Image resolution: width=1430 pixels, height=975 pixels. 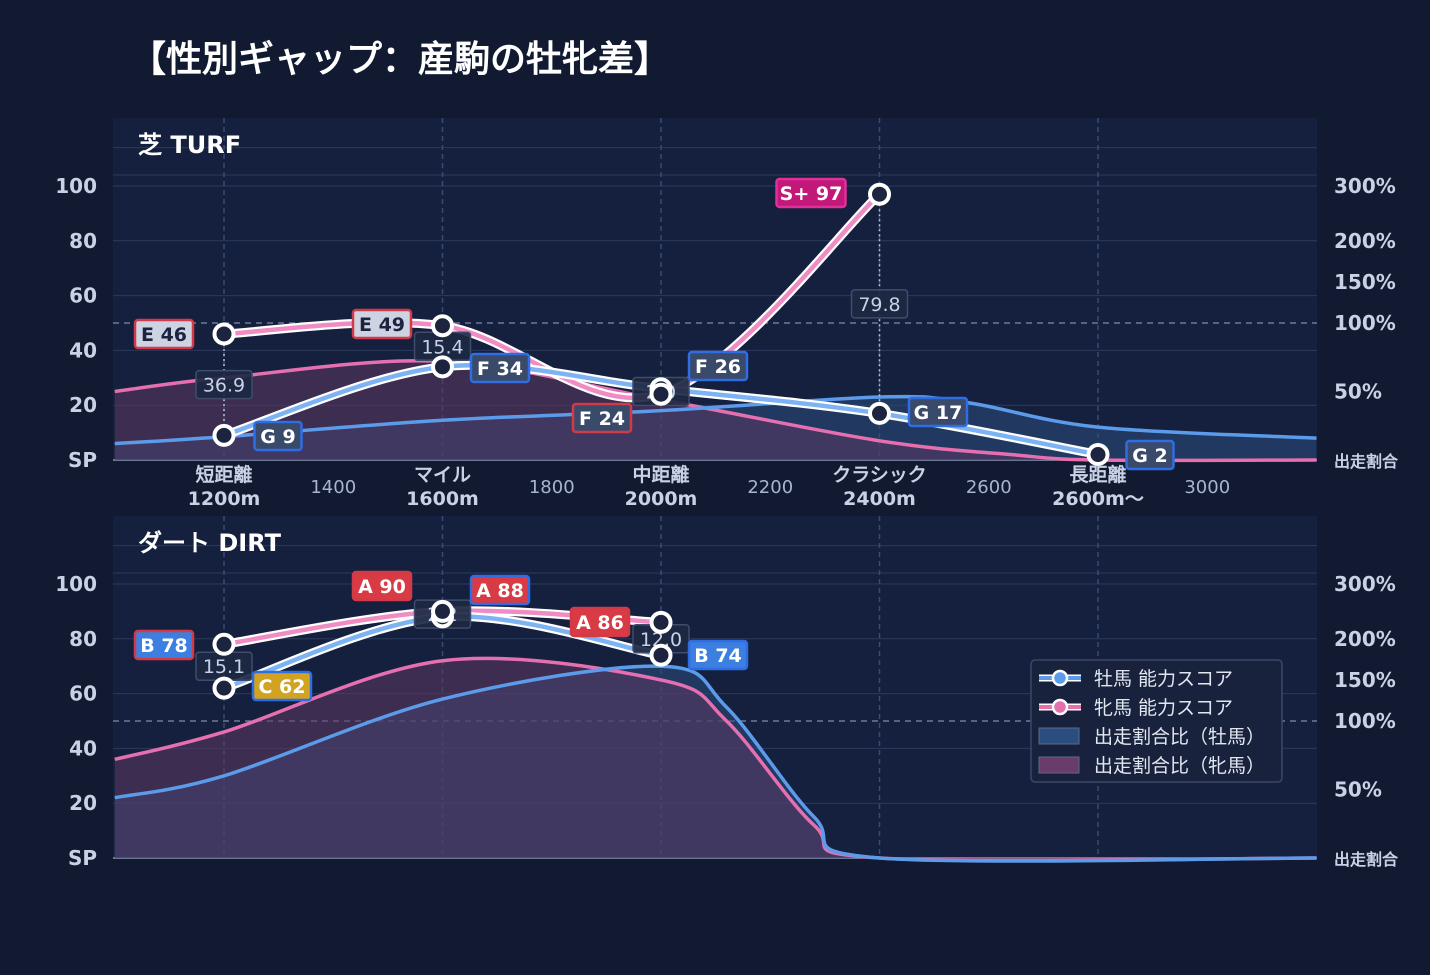 I want to click on x-tick-label-line: クラシック, so click(x=879, y=475).